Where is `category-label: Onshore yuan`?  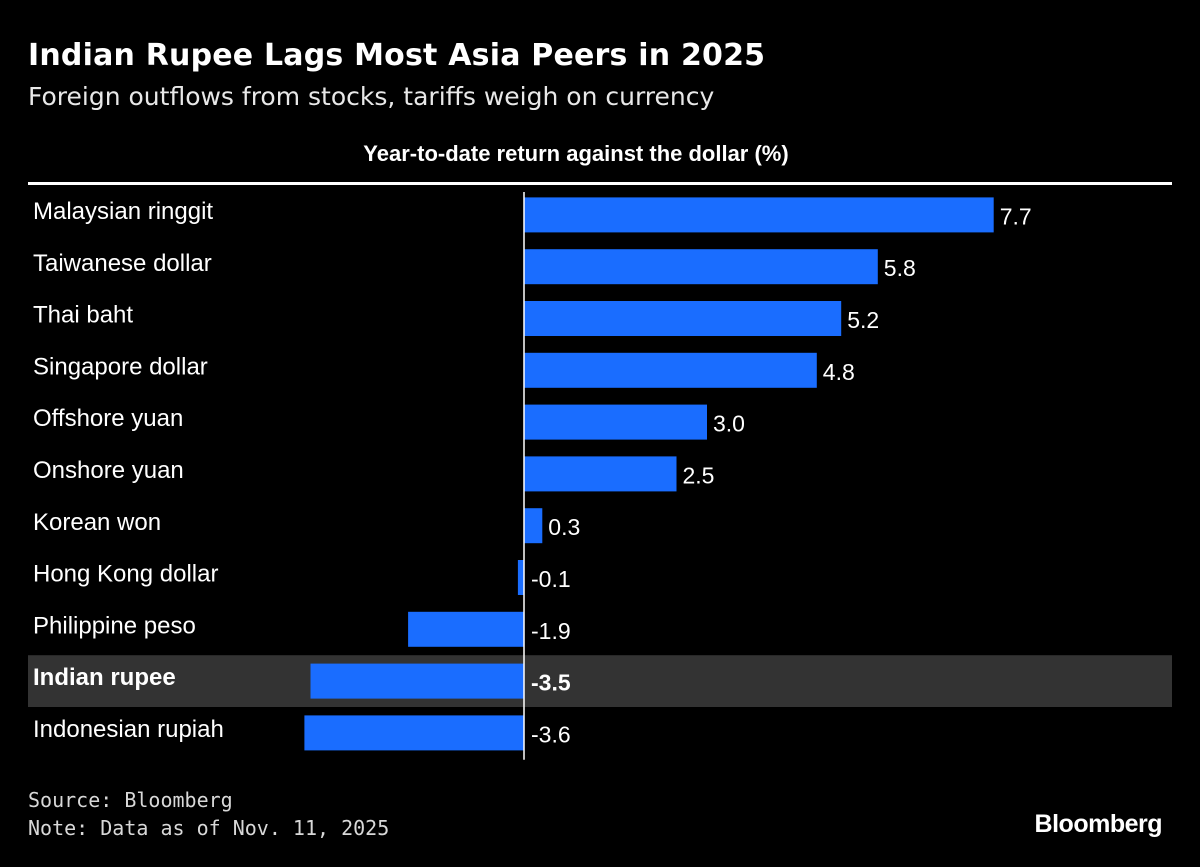 category-label: Onshore yuan is located at coordinates (108, 470).